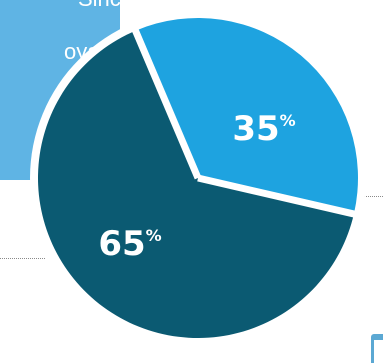  Describe the element at coordinates (105, 6) in the screenshot. I see `background-text-line-1: Since` at that location.